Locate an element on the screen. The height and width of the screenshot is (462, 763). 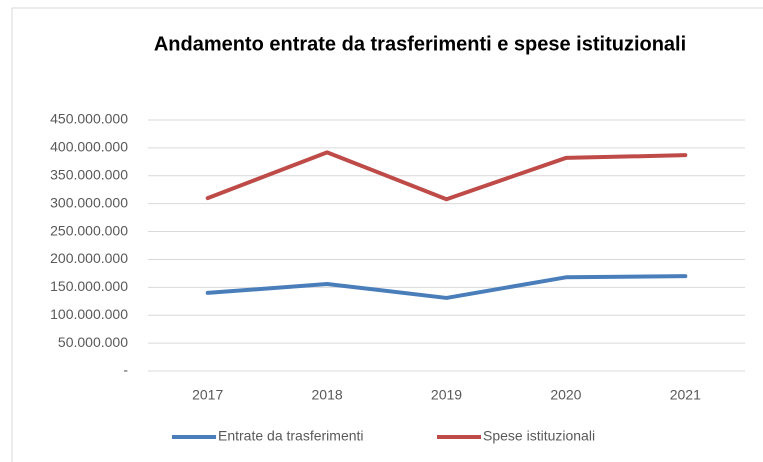
y-tick-label: 50.000.000 is located at coordinates (93, 342).